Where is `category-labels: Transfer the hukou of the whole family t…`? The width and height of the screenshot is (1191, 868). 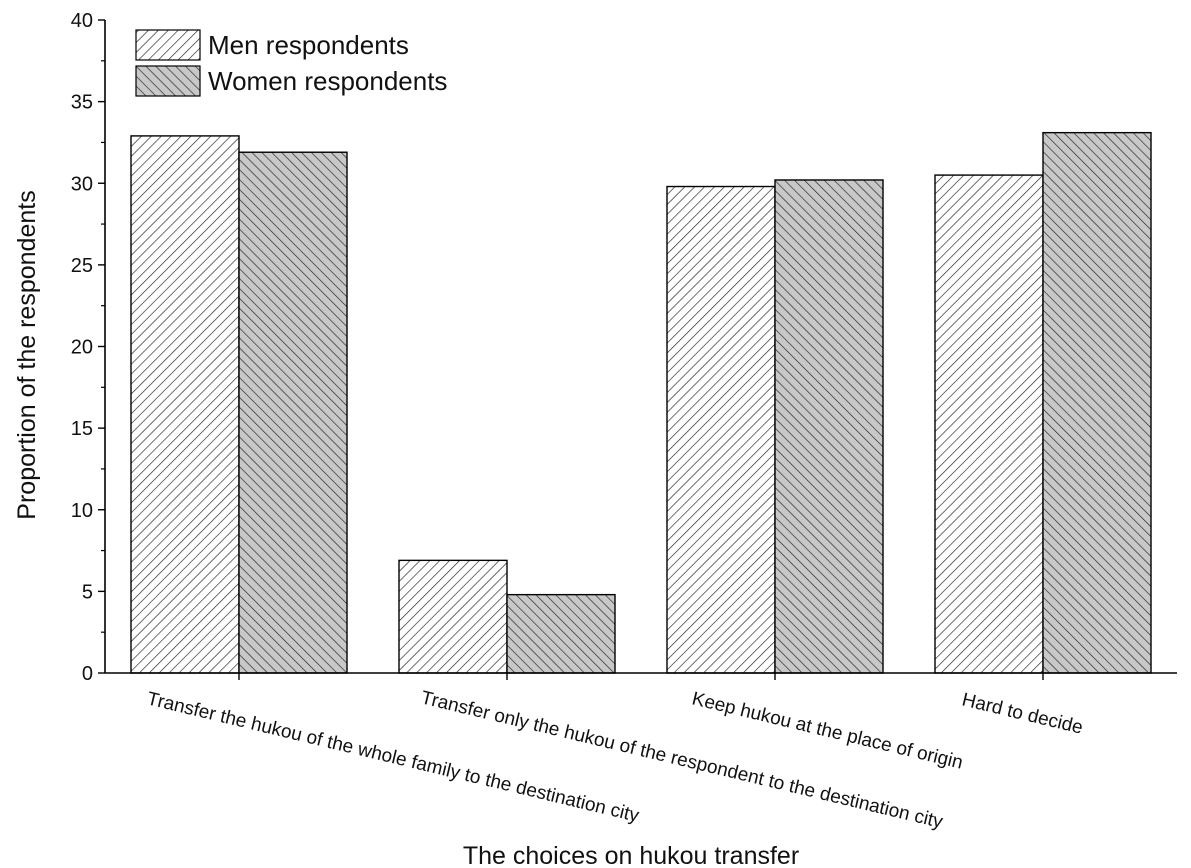
category-labels: Transfer the hukou of the whole family t… is located at coordinates (615, 760).